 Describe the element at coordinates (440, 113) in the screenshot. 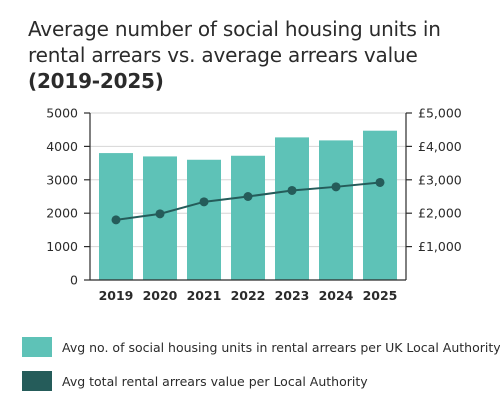

I see `y-right-tick-label: £5,000` at that location.